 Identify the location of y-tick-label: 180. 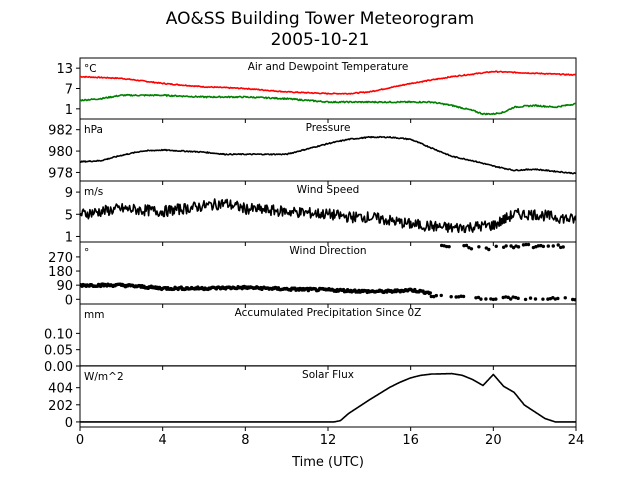
(60, 272).